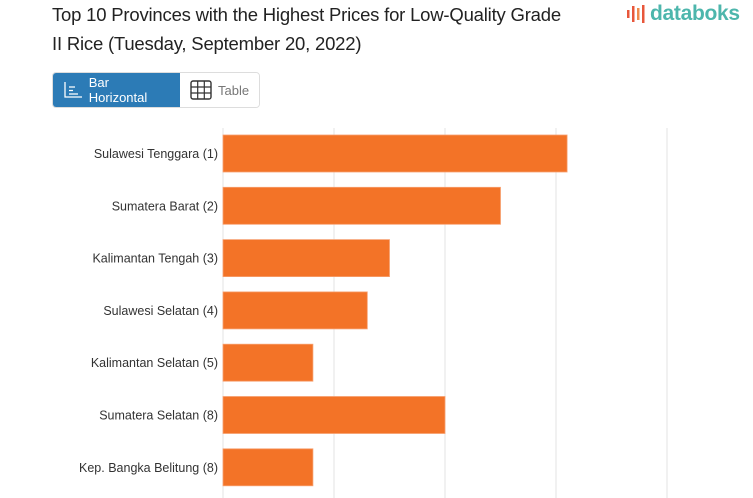 This screenshot has height=498, width=753. Describe the element at coordinates (160, 311) in the screenshot. I see `category-label: Sulawesi Selatan (4)` at that location.